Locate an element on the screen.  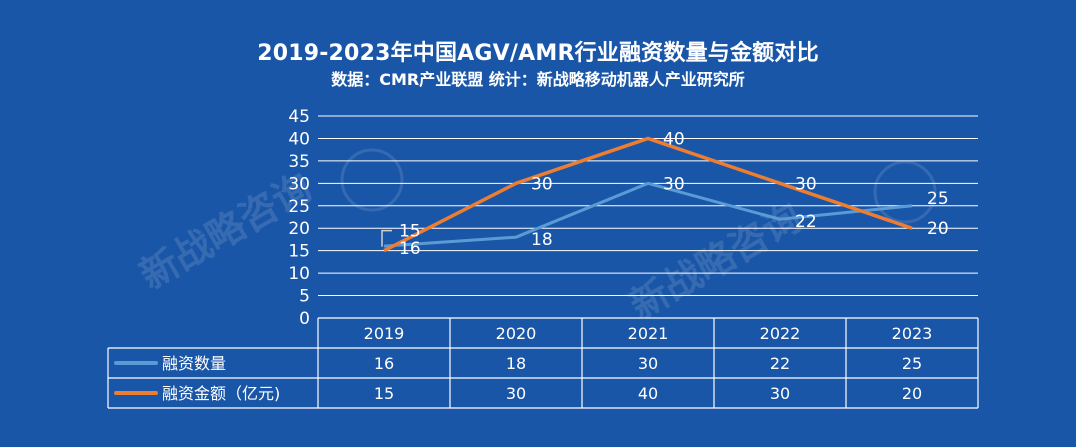
y-tick-label: 10 is located at coordinates (299, 274).